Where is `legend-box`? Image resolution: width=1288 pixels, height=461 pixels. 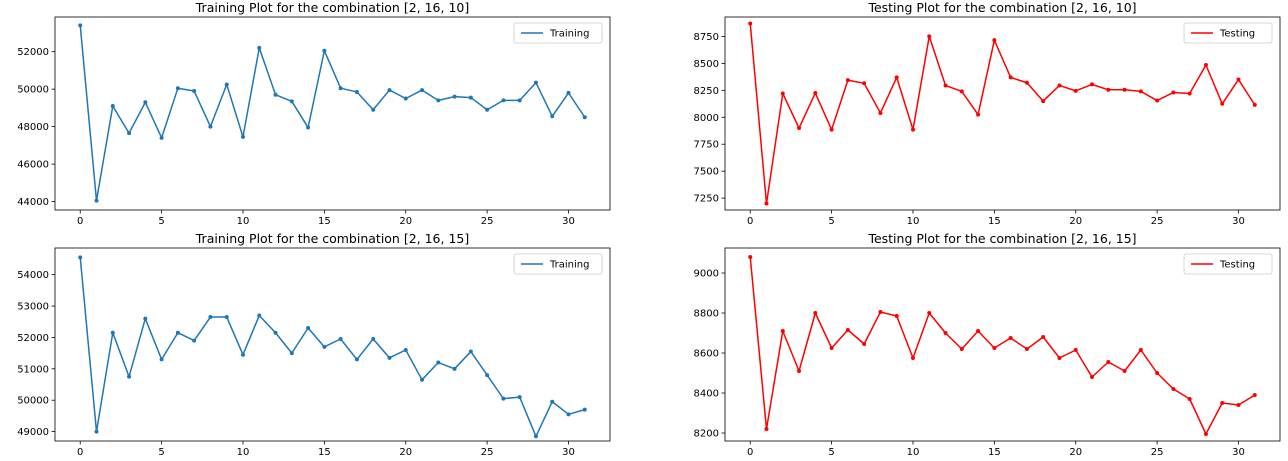
legend-box is located at coordinates (1228, 33).